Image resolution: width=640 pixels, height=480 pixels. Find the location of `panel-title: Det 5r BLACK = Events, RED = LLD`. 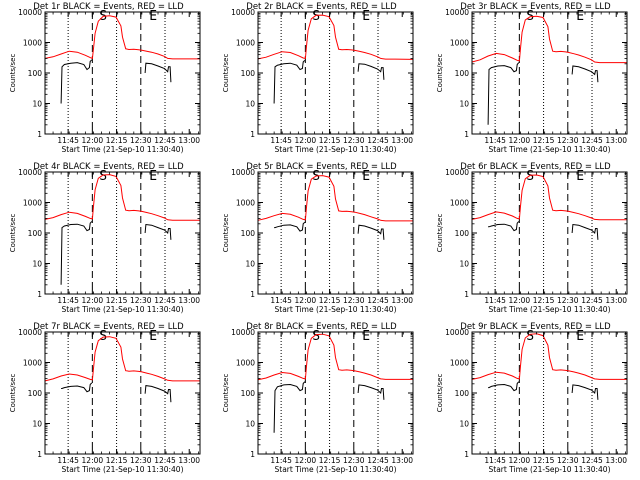

panel-title: Det 5r BLACK = Events, RED = LLD is located at coordinates (321, 167).